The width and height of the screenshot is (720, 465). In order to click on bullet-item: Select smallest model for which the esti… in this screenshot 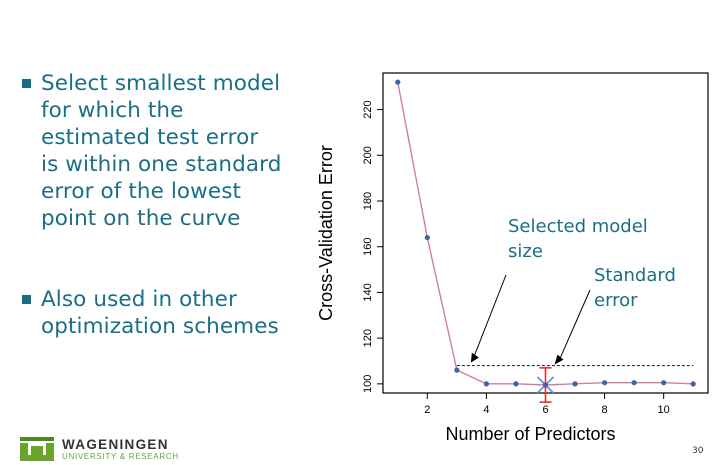, I will do `click(170, 151)`.